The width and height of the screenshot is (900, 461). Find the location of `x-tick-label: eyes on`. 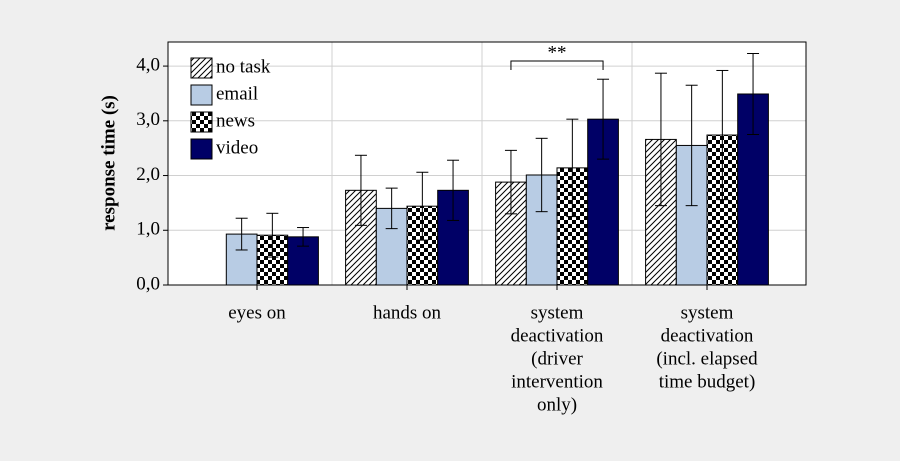

x-tick-label: eyes on is located at coordinates (257, 312).